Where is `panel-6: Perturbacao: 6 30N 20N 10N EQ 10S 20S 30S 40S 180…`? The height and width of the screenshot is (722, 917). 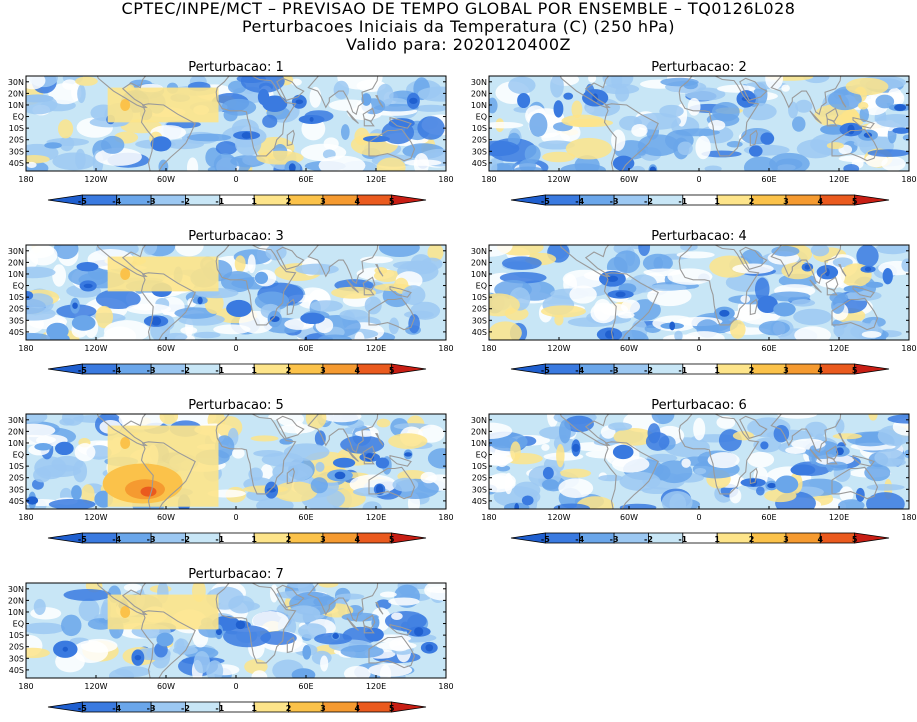 panel-6: Perturbacao: 6 30N 20N 10N EQ 10S 20S 30S 40S 180… is located at coordinates (694, 471).